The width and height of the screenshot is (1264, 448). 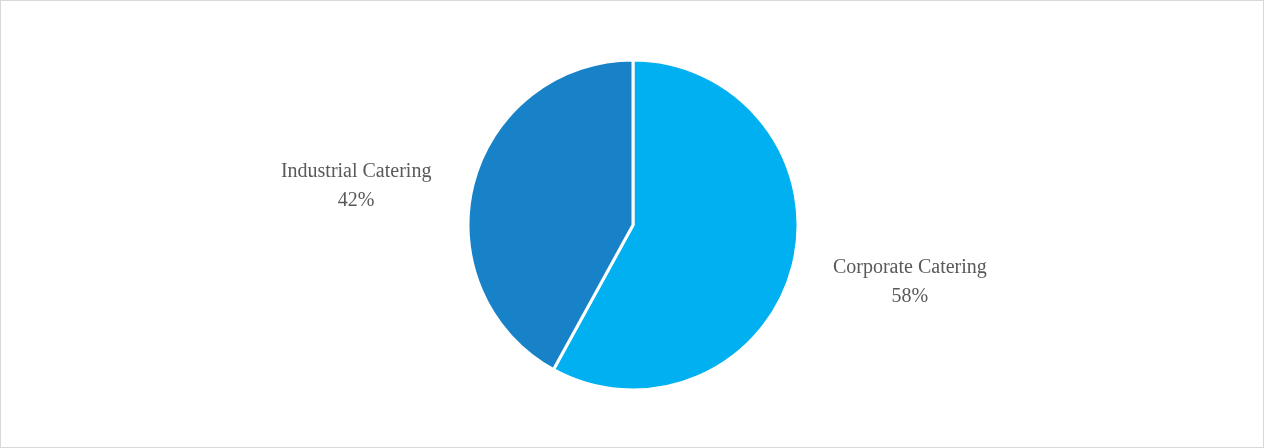 I want to click on data-label: 42%, so click(x=356, y=198).